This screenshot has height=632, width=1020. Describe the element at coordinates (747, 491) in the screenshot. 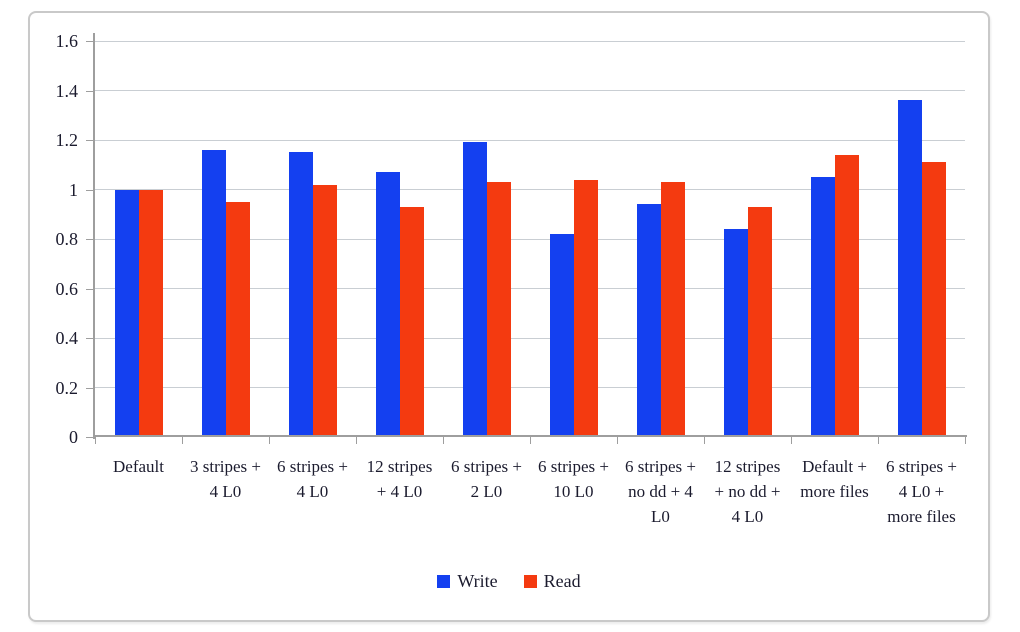

I see `x-axis-category-label: 12 stripes + no dd + 4 L0` at that location.